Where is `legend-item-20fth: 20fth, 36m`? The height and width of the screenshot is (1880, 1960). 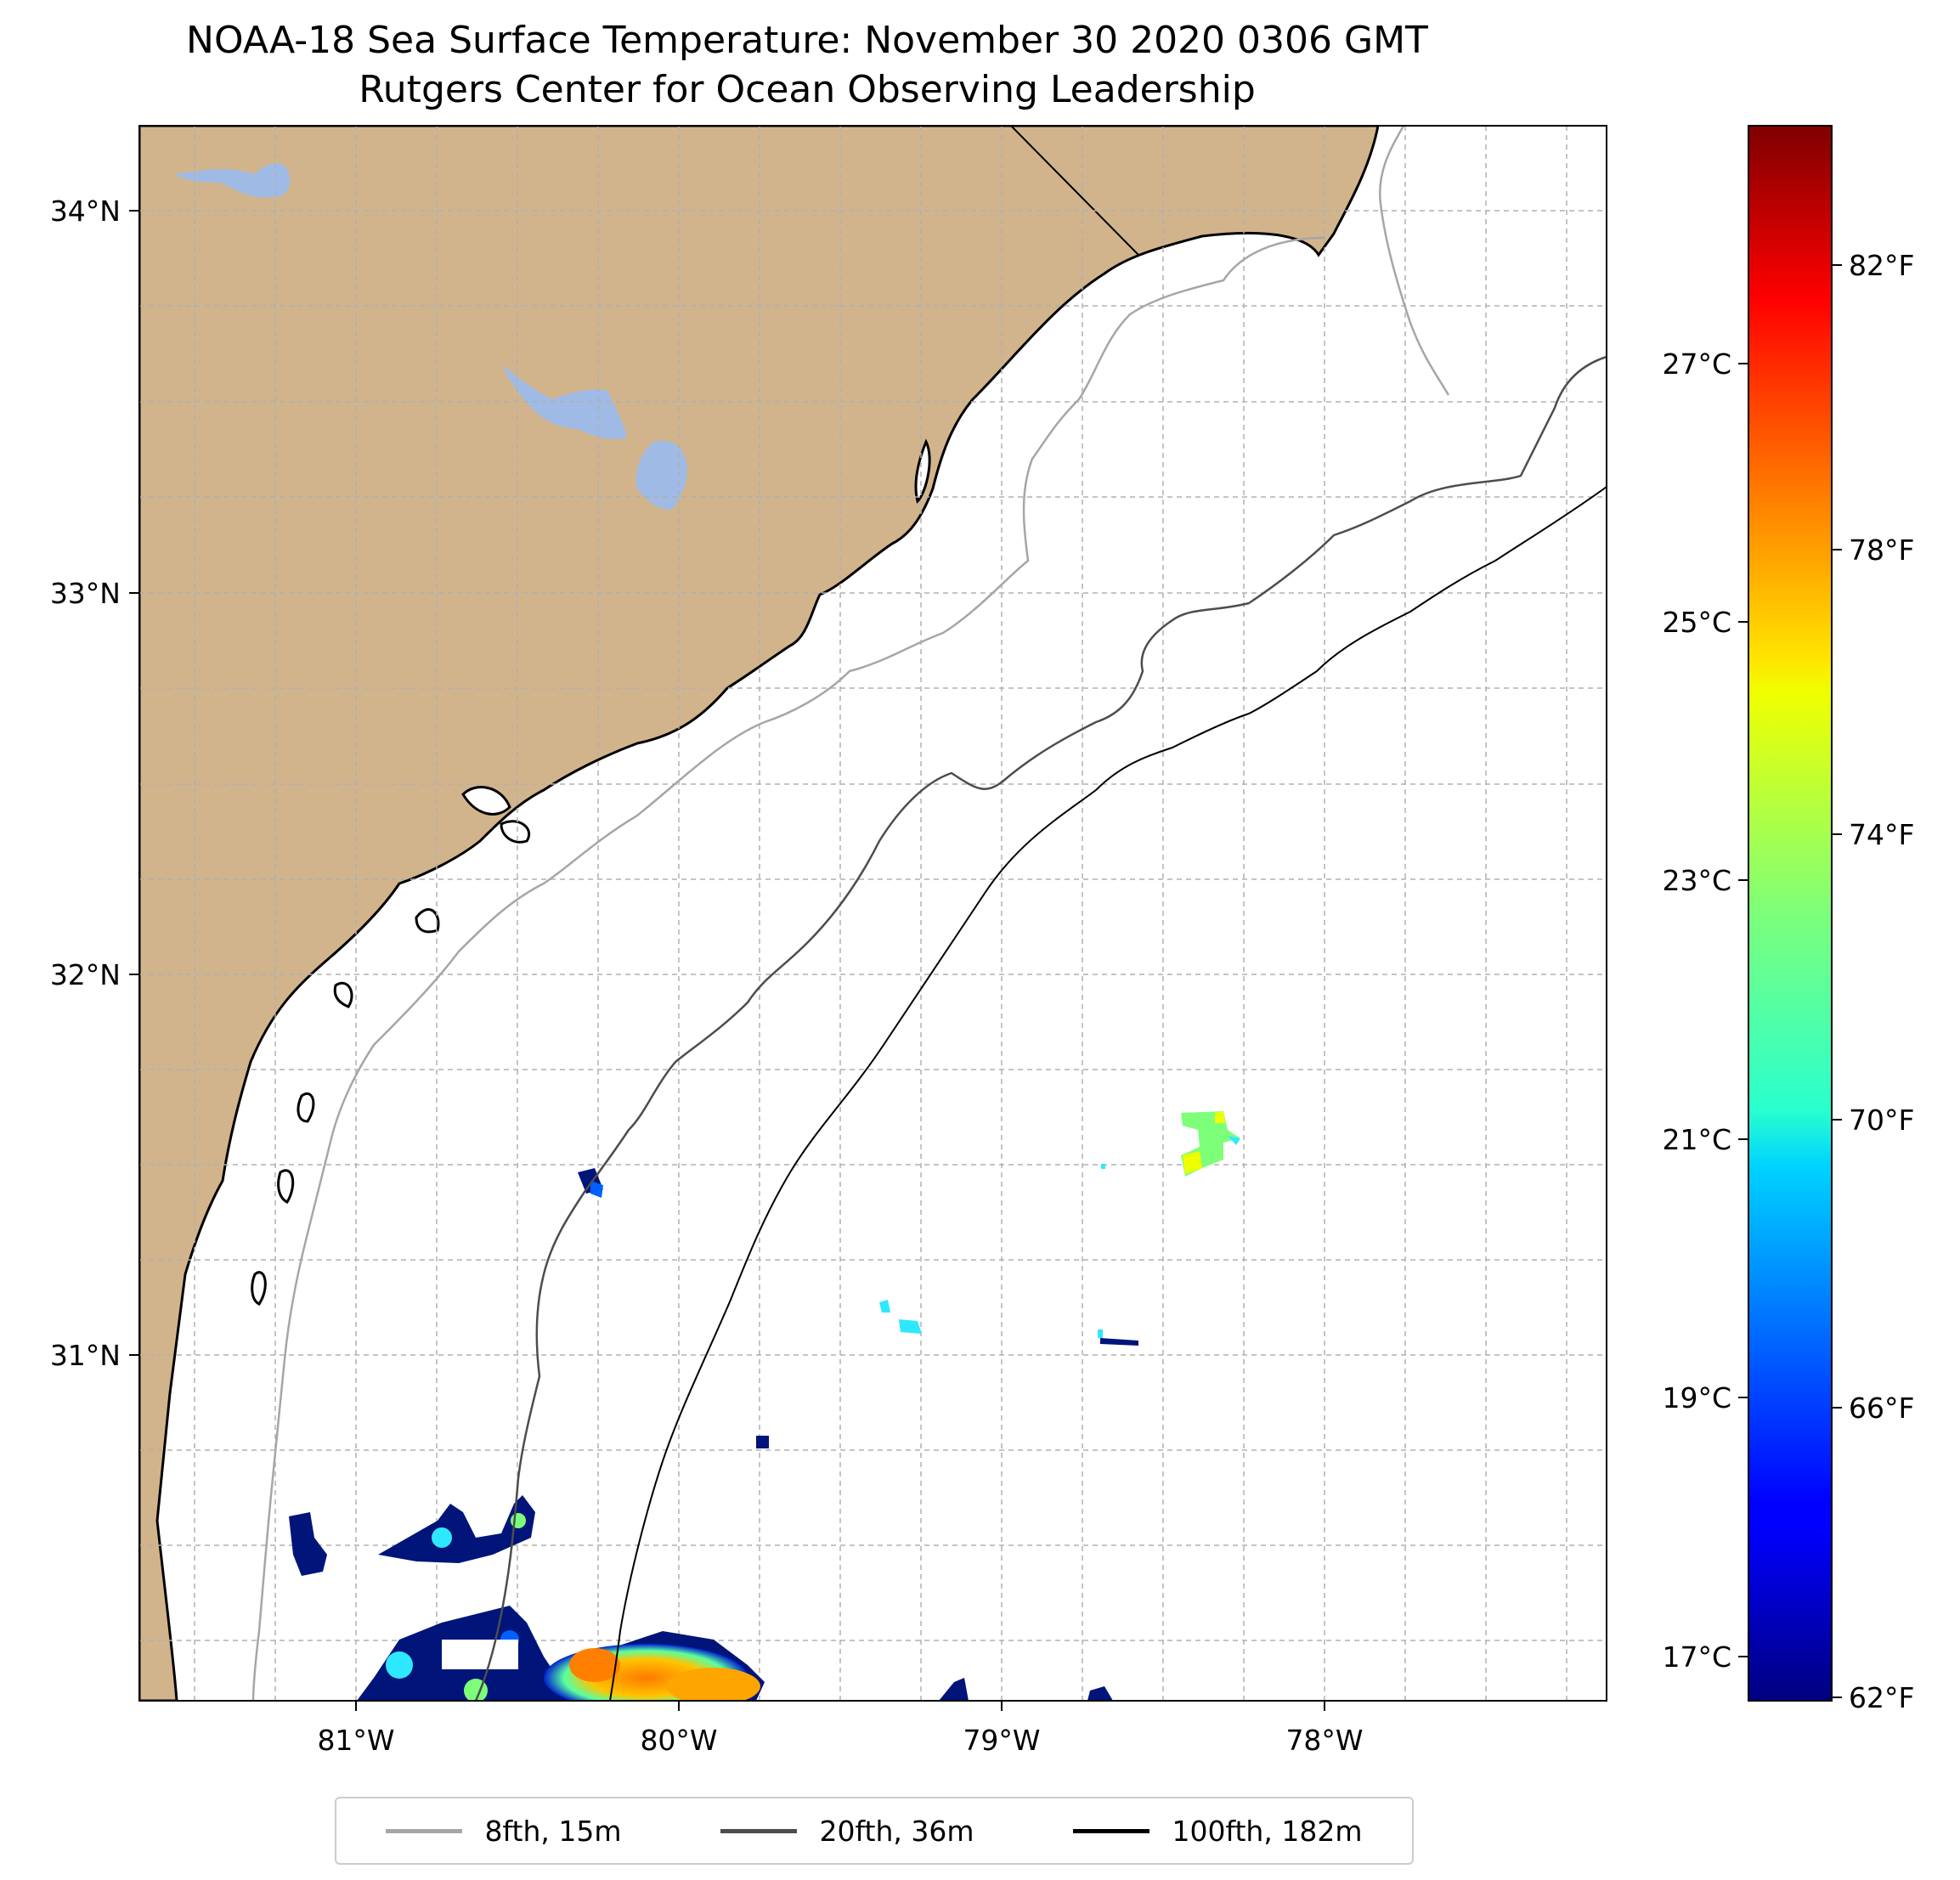 legend-item-20fth: 20fth, 36m is located at coordinates (847, 1831).